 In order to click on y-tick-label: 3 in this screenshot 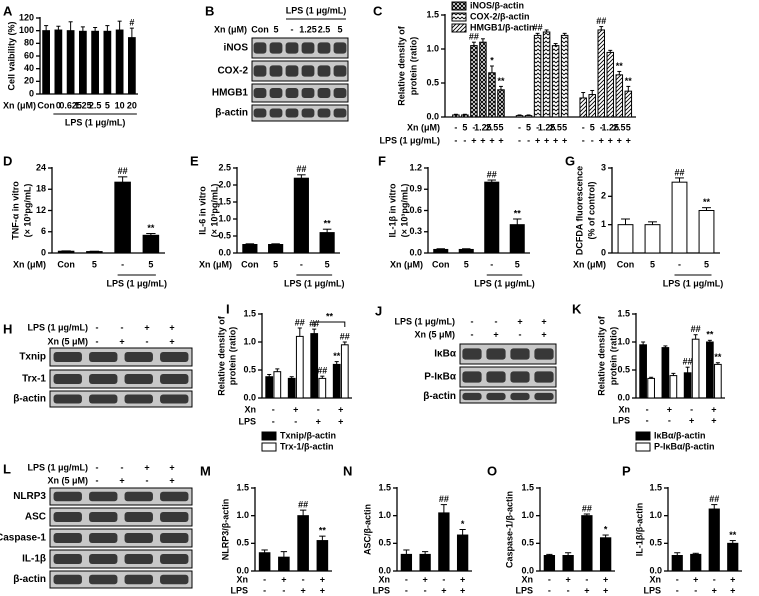, I will do `click(603, 167)`.